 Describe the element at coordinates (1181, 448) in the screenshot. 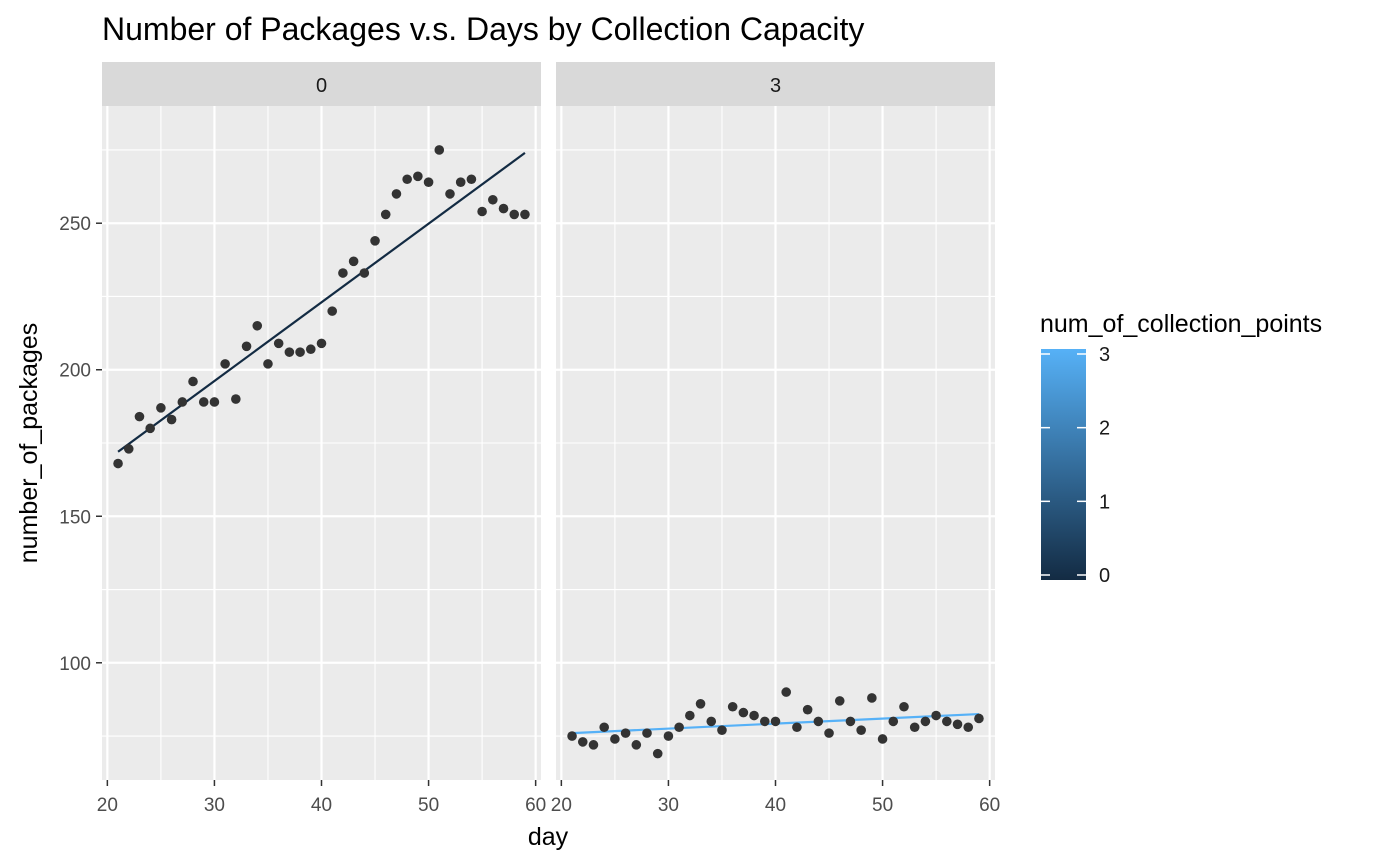

I see `color-legend: num_of_collection_points 0 1 2 3` at that location.